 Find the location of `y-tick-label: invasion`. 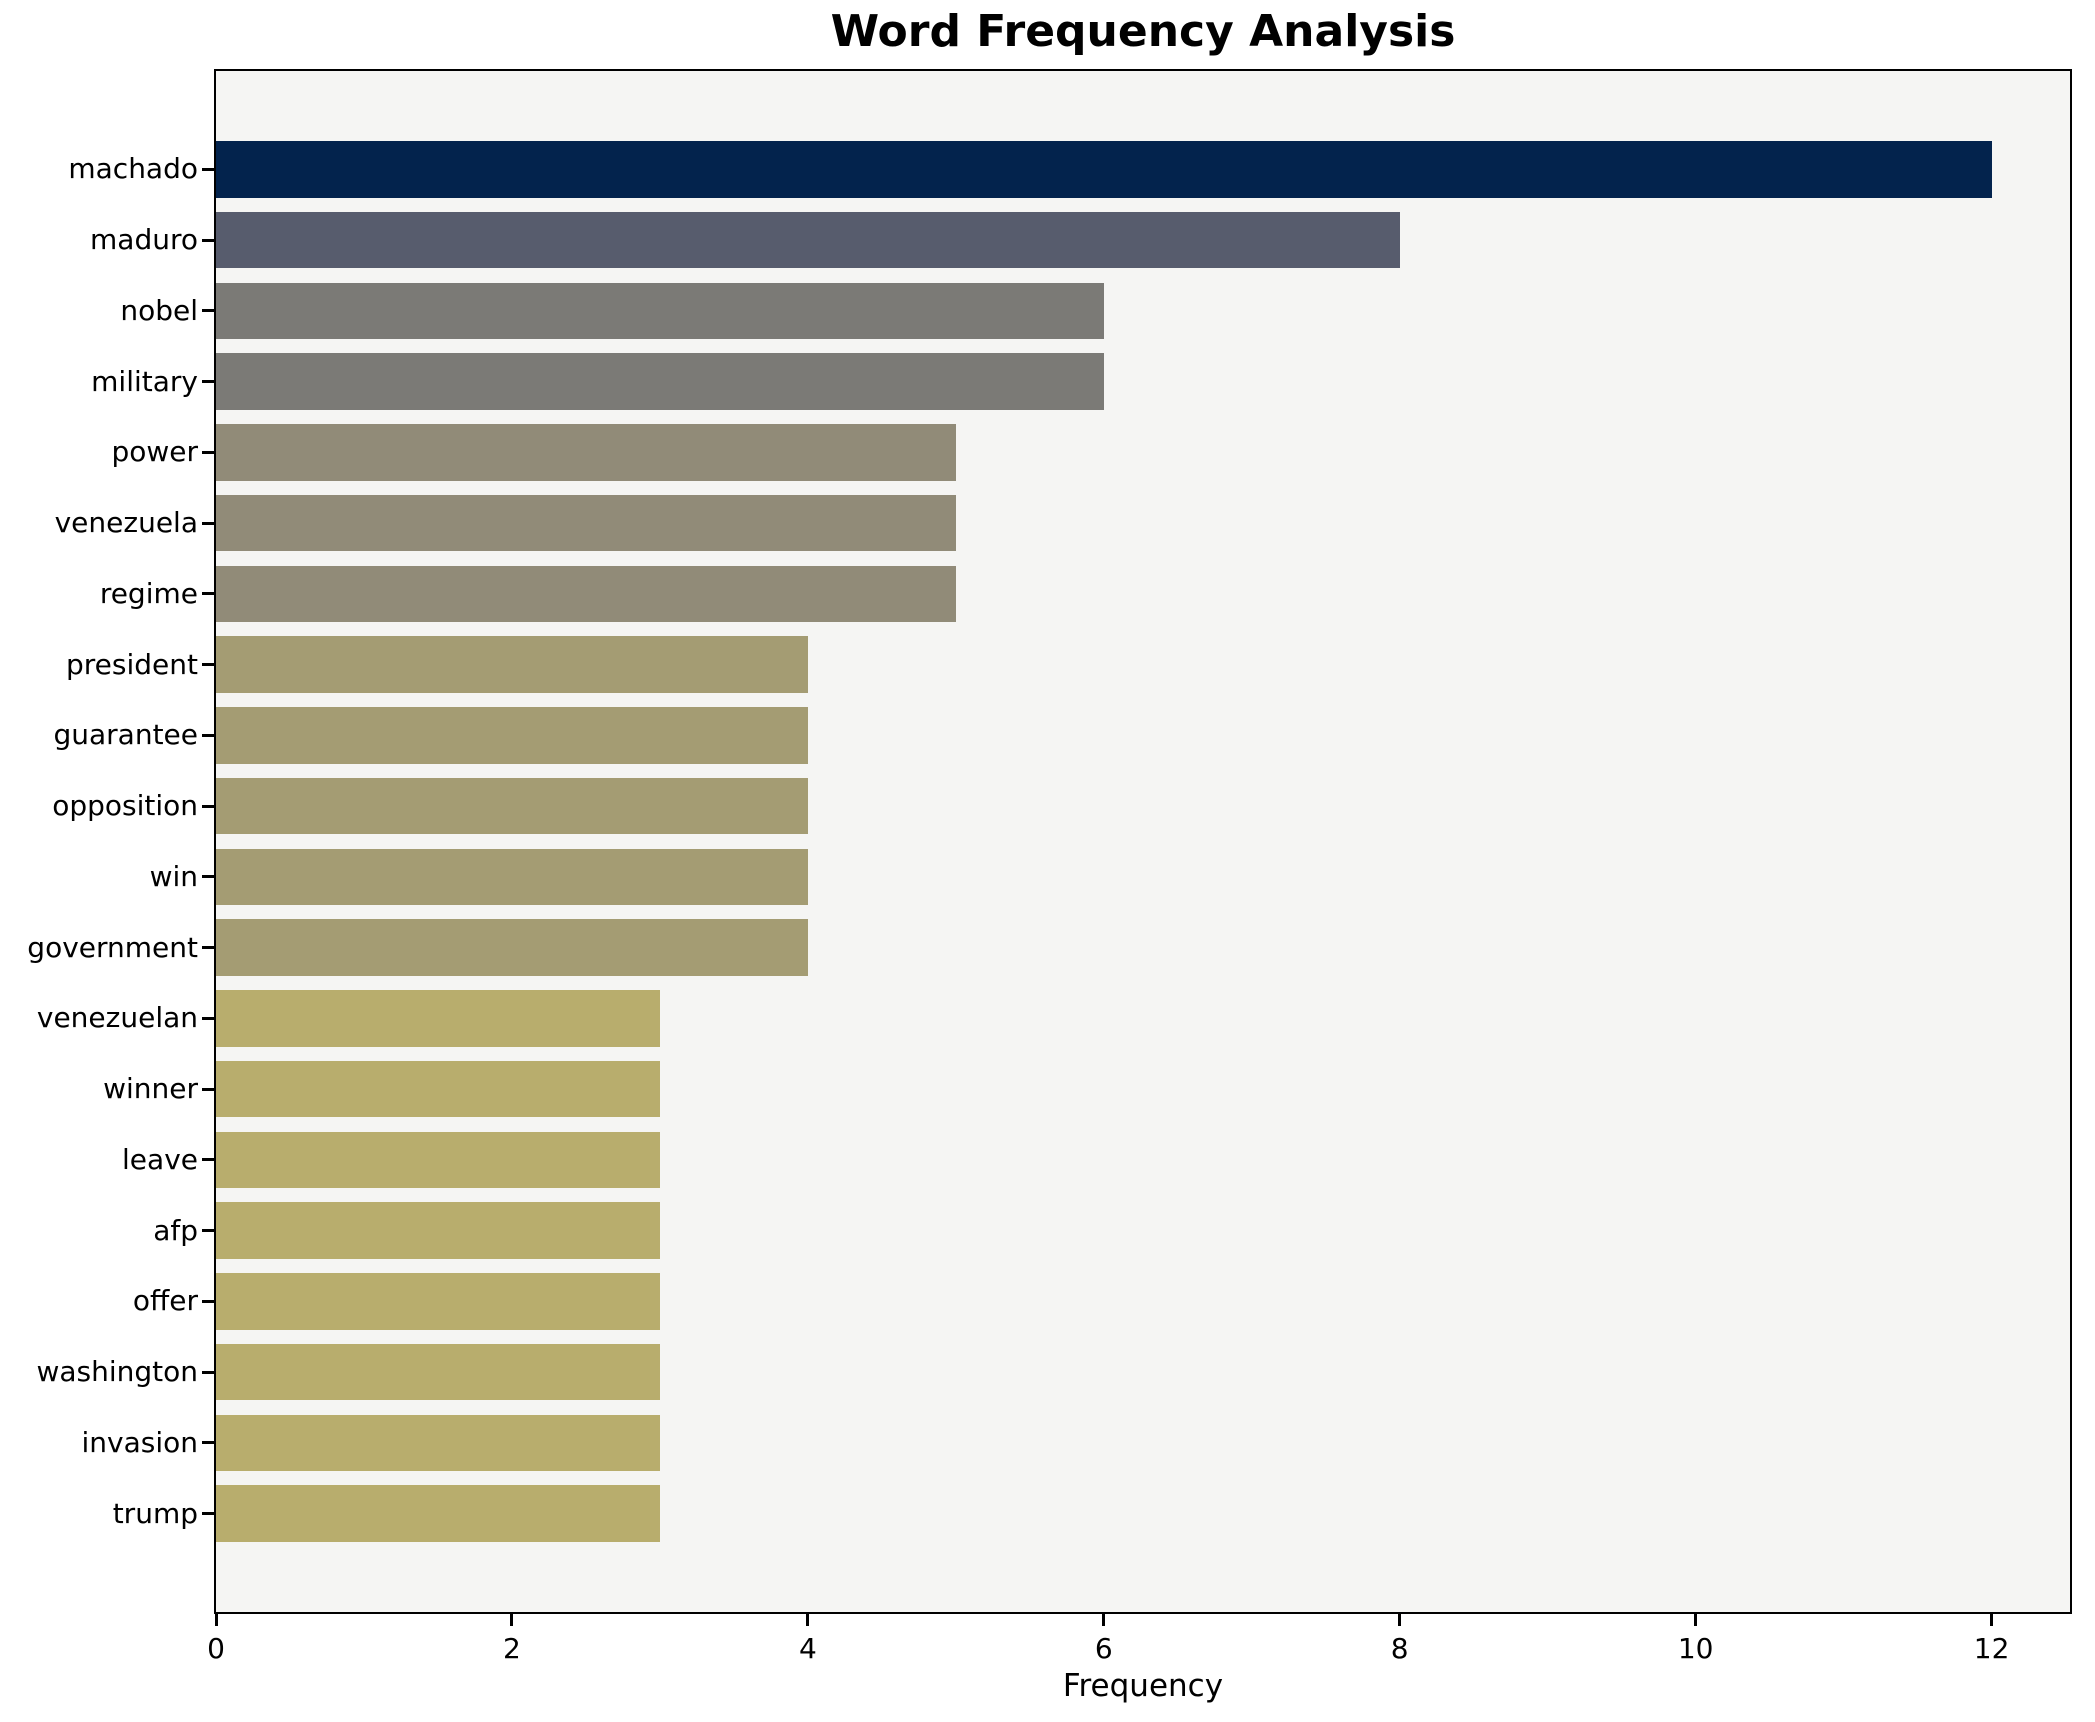

y-tick-label: invasion is located at coordinates (140, 1442).